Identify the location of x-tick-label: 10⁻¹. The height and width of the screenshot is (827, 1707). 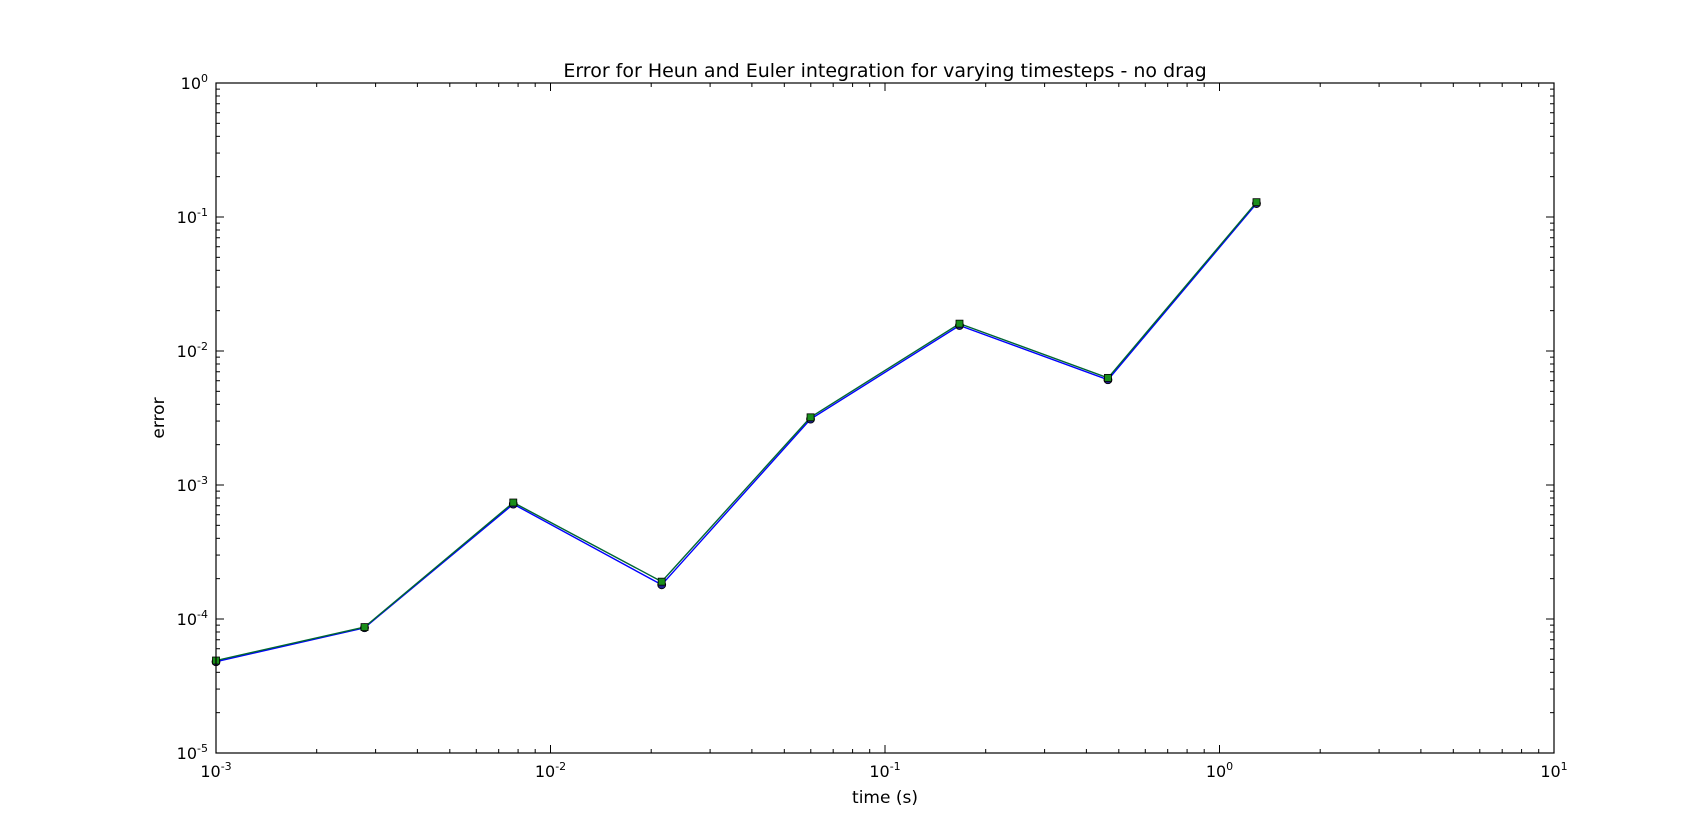
(884, 770).